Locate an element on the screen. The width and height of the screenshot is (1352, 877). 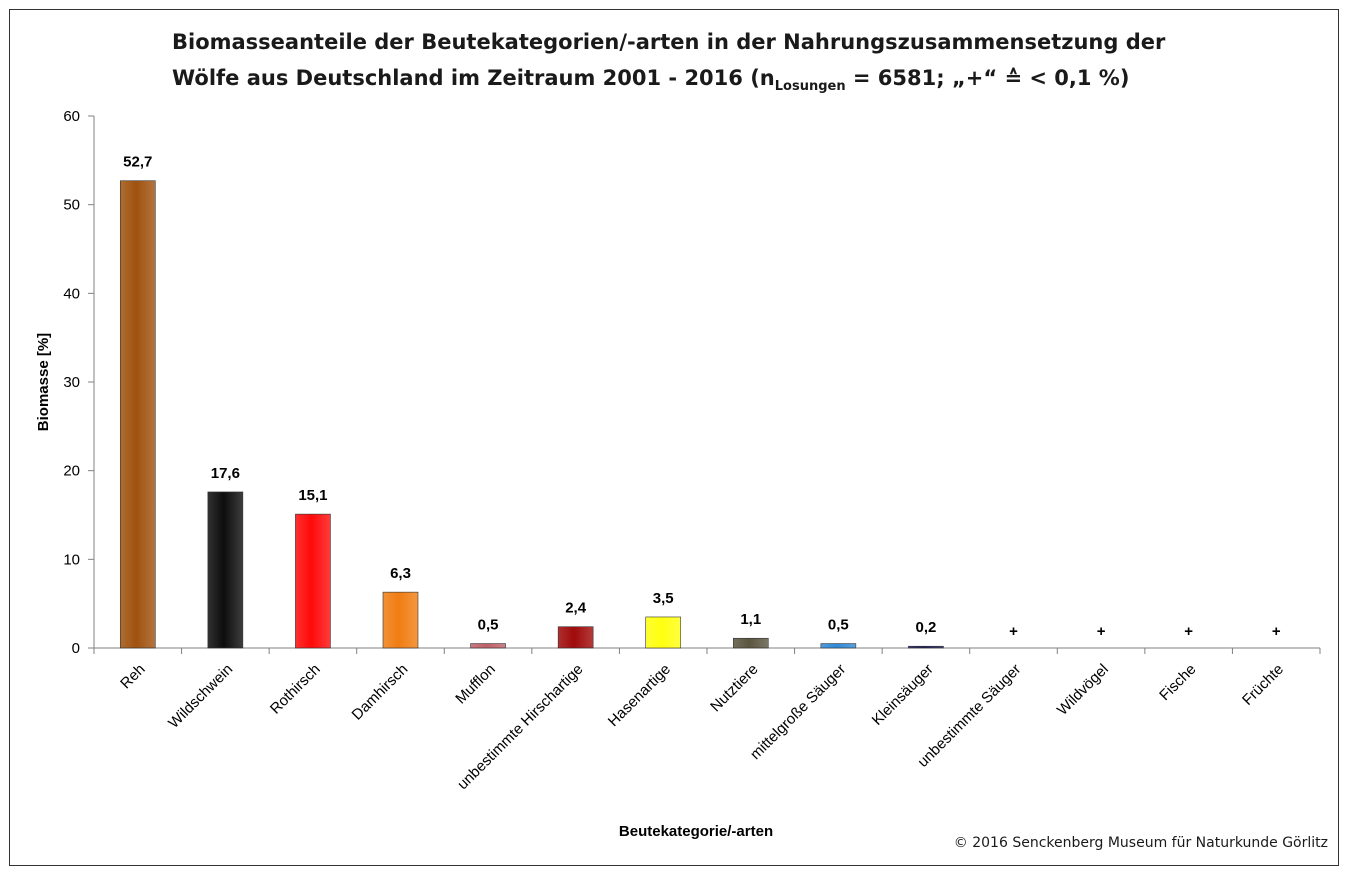
x-axis-title: Beutekategorie/-arten is located at coordinates (696, 831).